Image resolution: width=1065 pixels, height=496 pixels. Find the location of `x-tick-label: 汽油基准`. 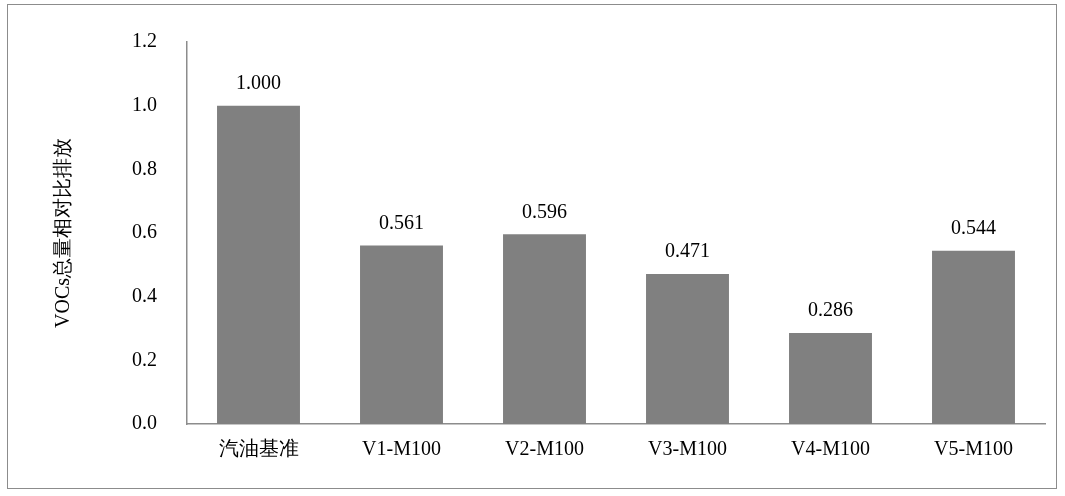

x-tick-label: 汽油基准 is located at coordinates (258, 448).